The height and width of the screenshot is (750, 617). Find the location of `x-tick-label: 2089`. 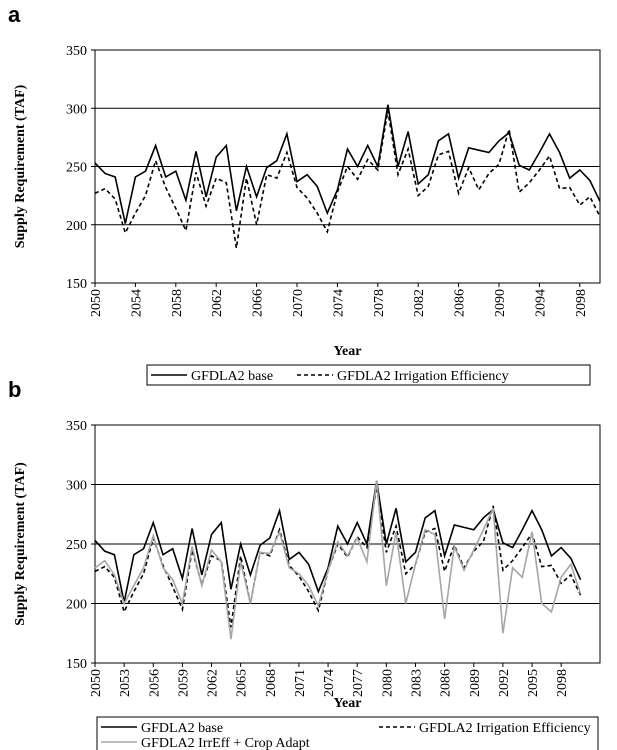

x-tick-label: 2089 is located at coordinates (475, 683).